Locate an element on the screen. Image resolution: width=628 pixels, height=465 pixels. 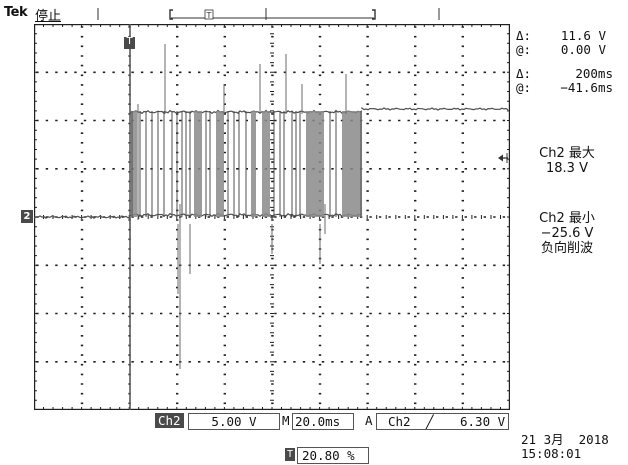
channel-marker-label: 2 is located at coordinates (27, 216).